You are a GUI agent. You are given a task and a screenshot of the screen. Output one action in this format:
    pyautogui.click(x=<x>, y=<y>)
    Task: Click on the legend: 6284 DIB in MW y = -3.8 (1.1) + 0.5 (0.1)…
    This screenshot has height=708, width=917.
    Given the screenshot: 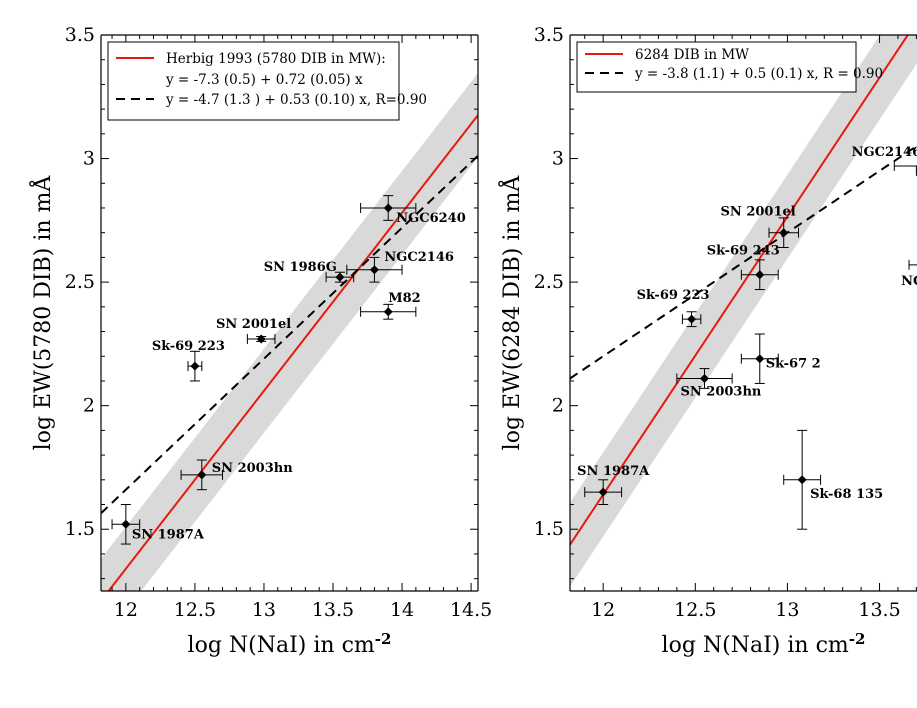 What is the action you would take?
    pyautogui.click(x=729, y=67)
    